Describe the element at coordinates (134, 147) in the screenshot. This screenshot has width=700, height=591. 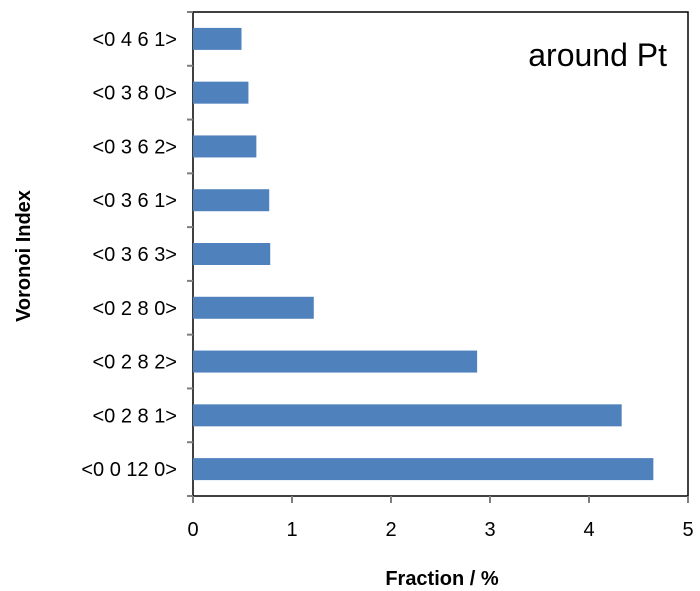
I see `y-tick-label: <0 3 6 2>` at that location.